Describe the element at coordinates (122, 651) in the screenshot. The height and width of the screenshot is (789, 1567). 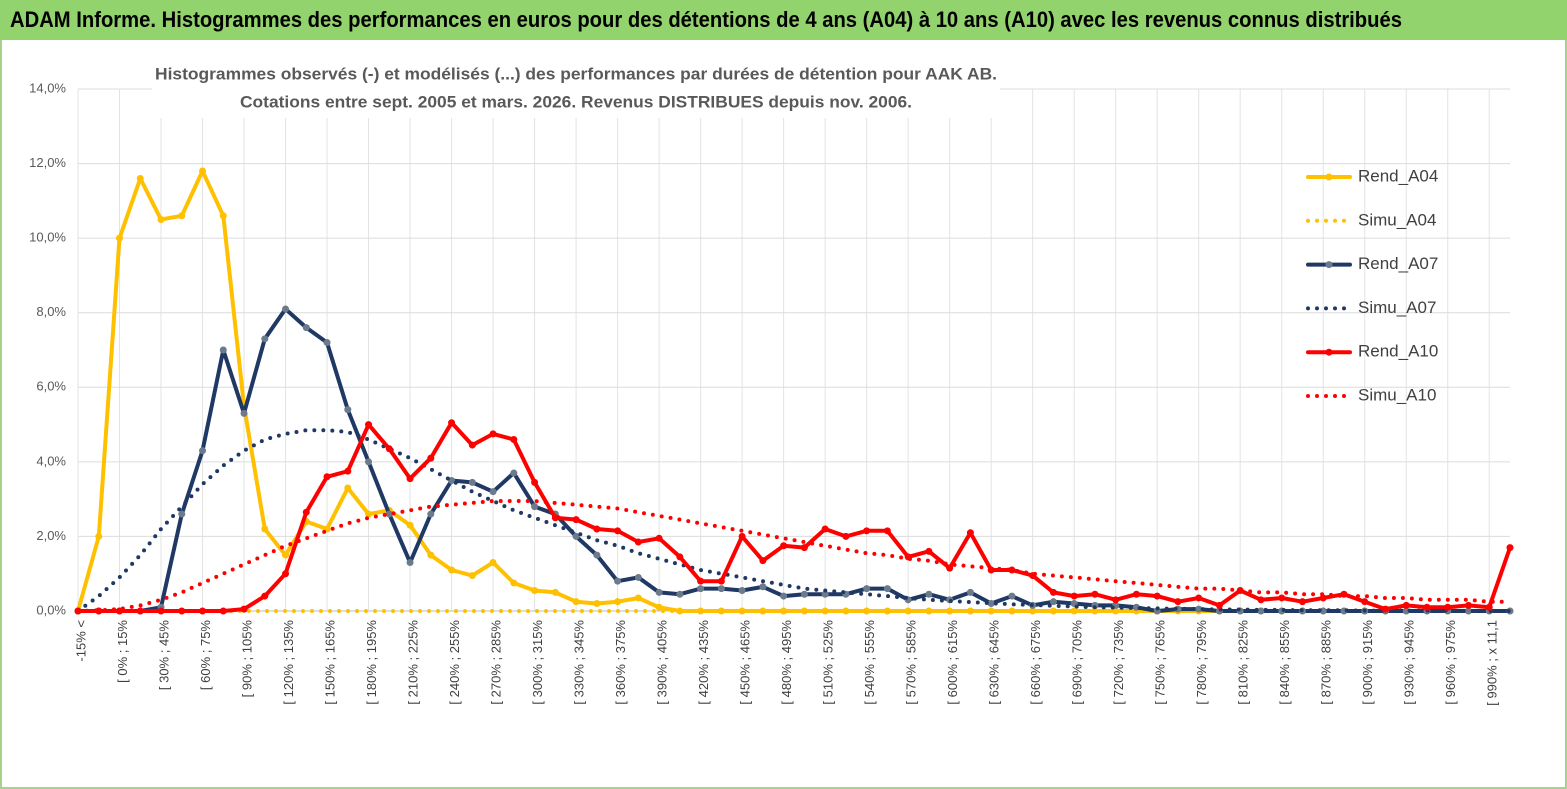
I see `x-tick-label: [ 0% ; 15%` at that location.